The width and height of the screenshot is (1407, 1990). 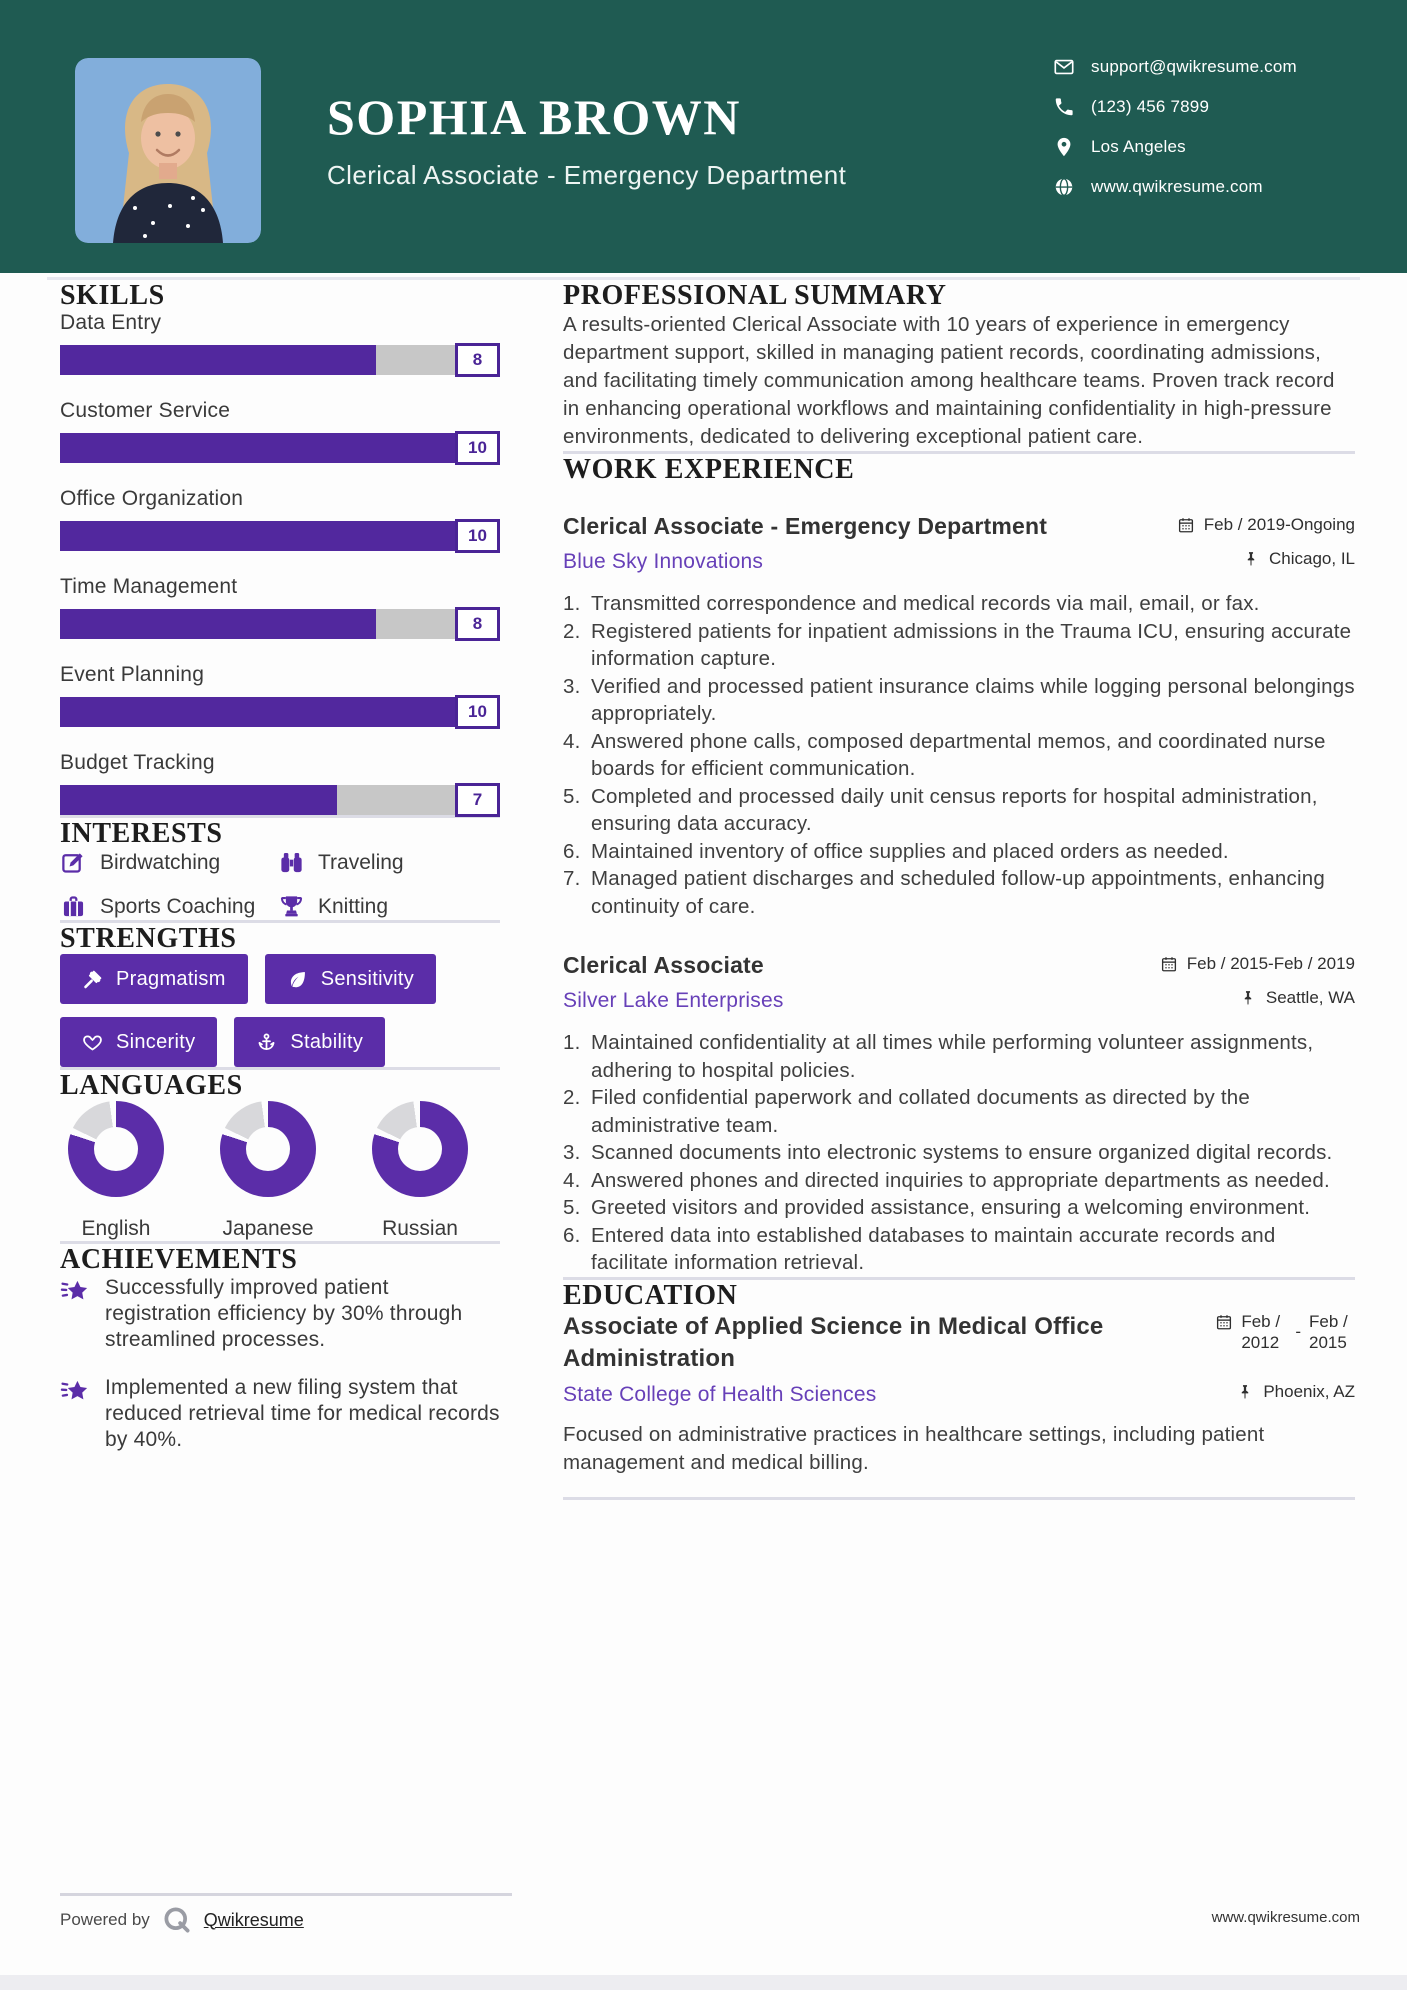 I want to click on skill-row: Budget Tracking 7, so click(x=280, y=784).